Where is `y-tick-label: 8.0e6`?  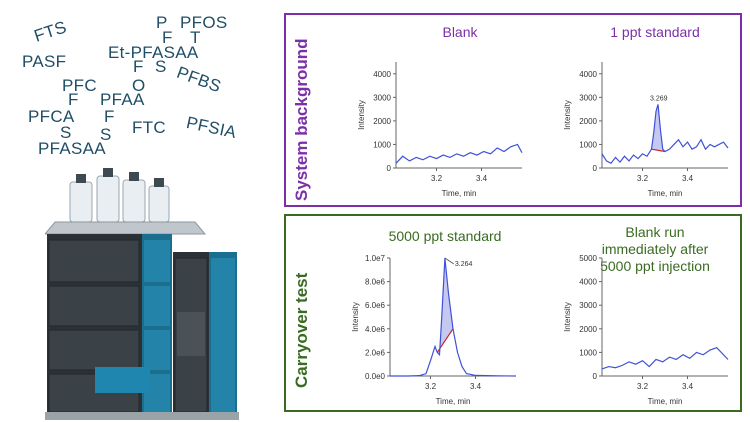
y-tick-label: 8.0e6 is located at coordinates (375, 282).